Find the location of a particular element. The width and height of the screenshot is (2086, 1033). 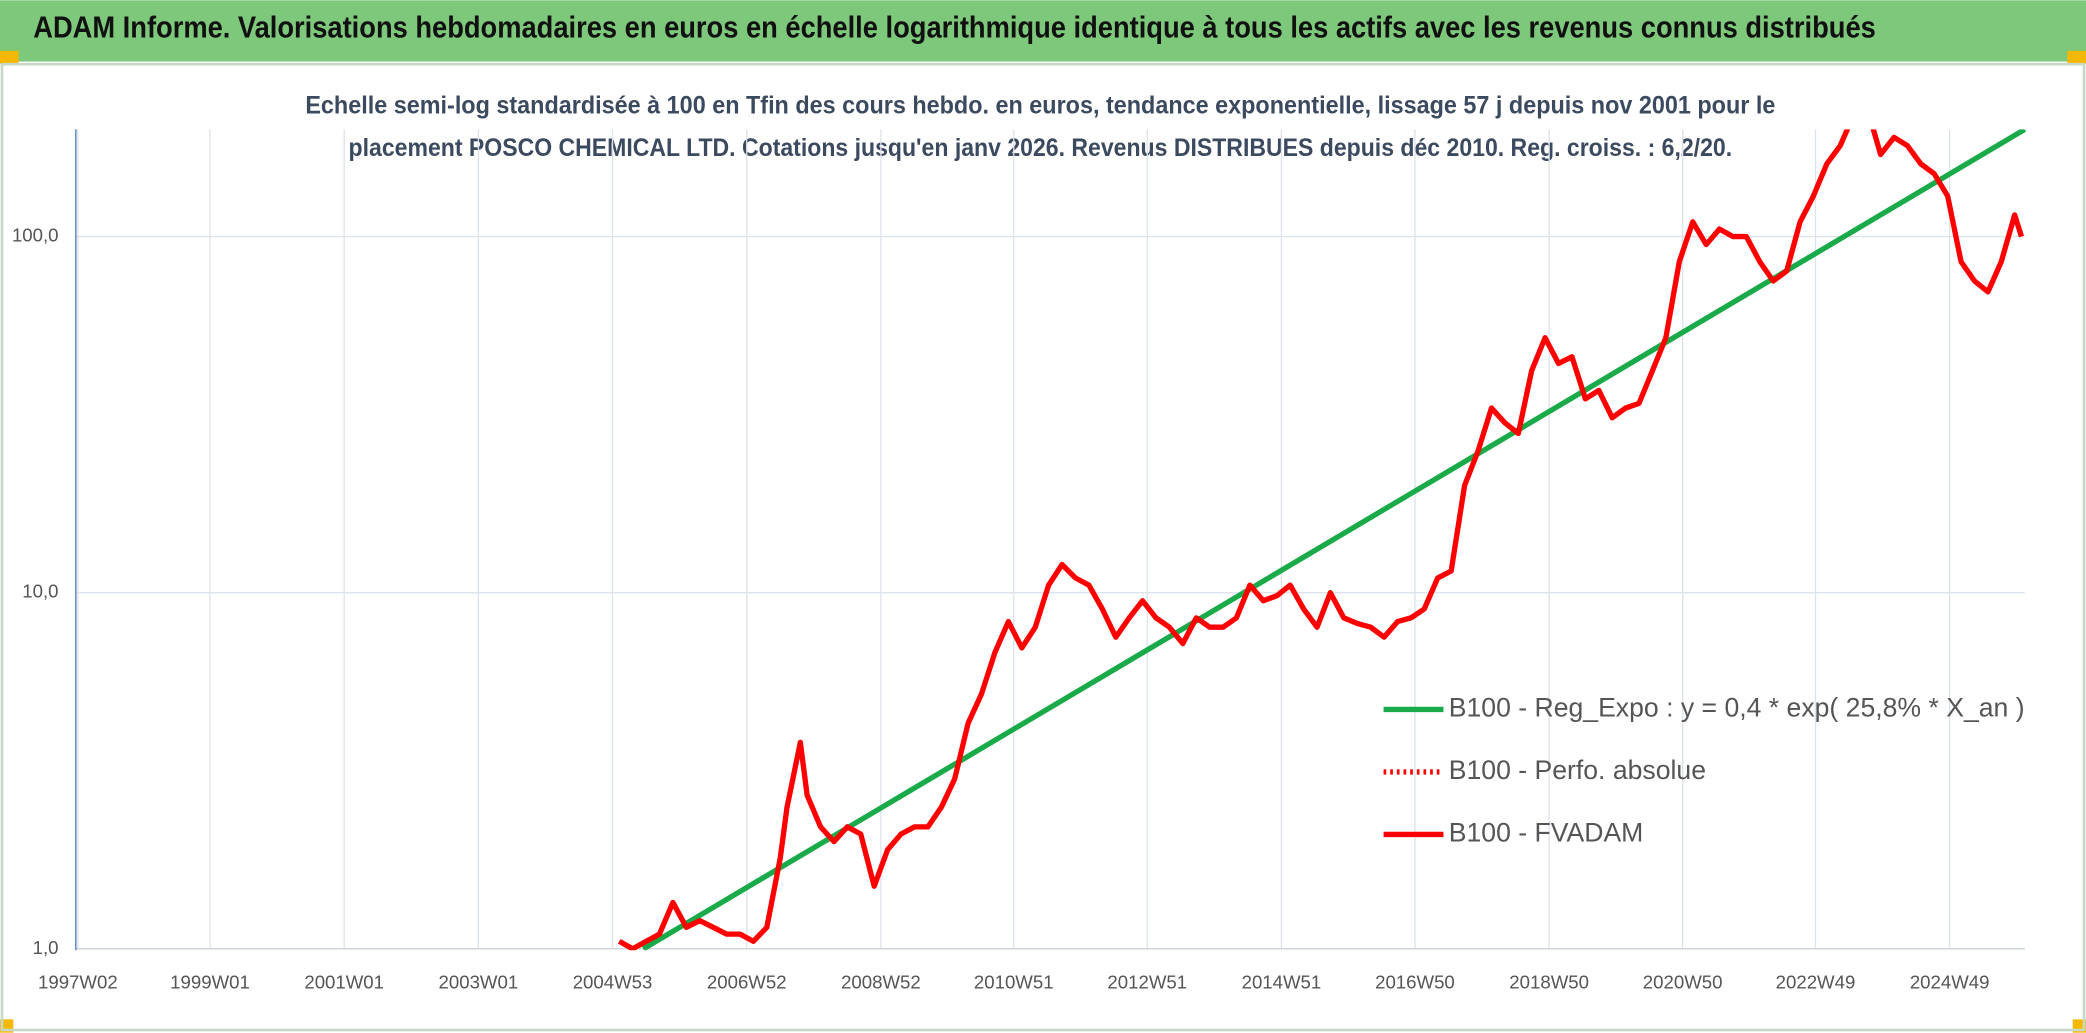

x-tick-label: 2012W51 is located at coordinates (1147, 981).